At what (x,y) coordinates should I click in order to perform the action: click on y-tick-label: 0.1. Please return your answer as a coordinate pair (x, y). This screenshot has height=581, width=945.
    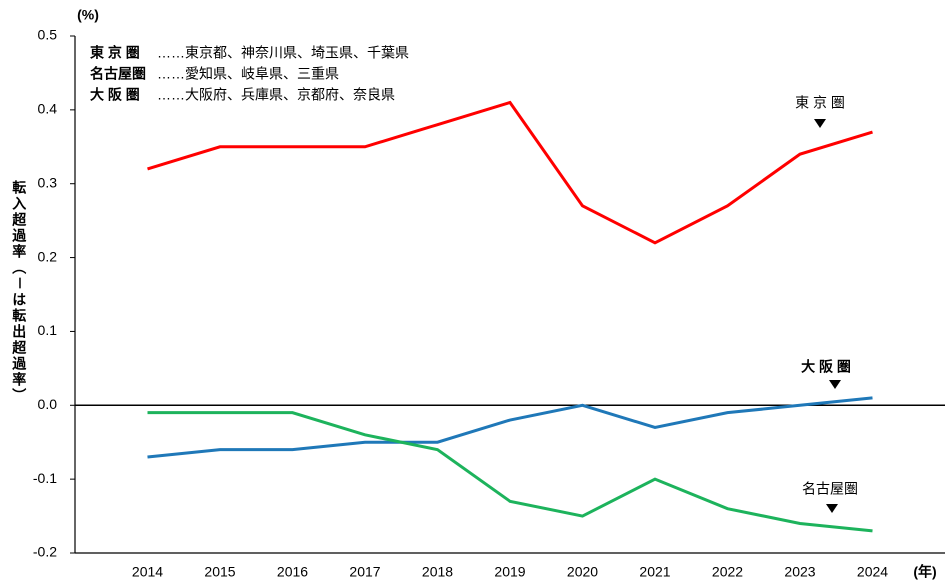
    Looking at the image, I should click on (48, 330).